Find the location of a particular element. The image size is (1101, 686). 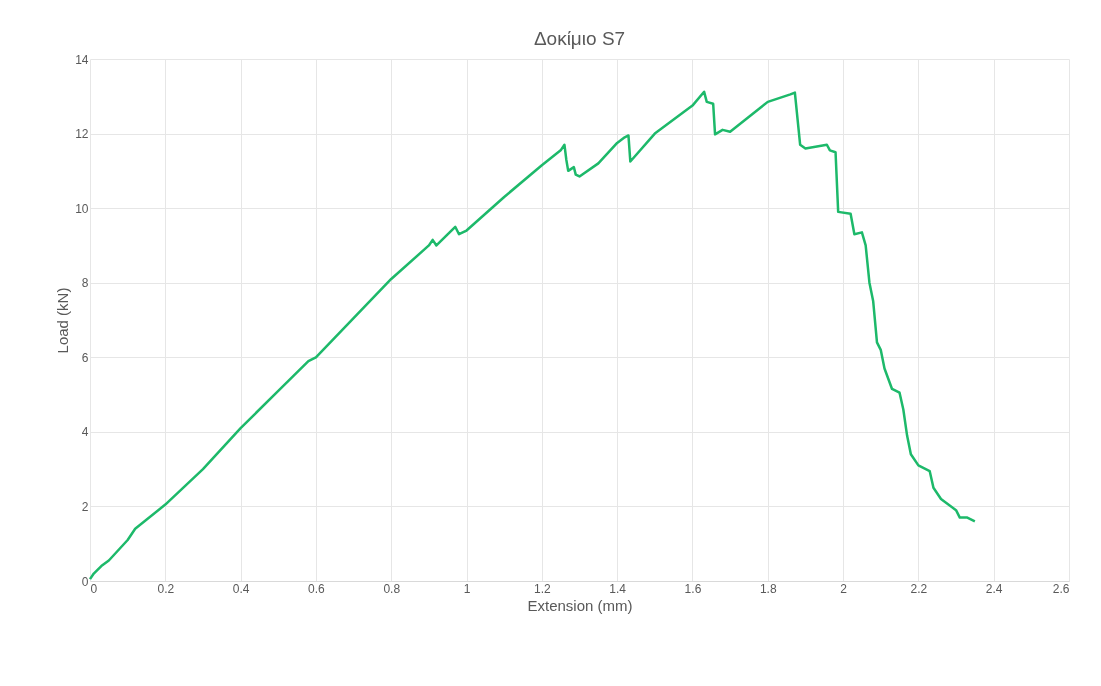

y-tick-label: 4 is located at coordinates (85, 432).